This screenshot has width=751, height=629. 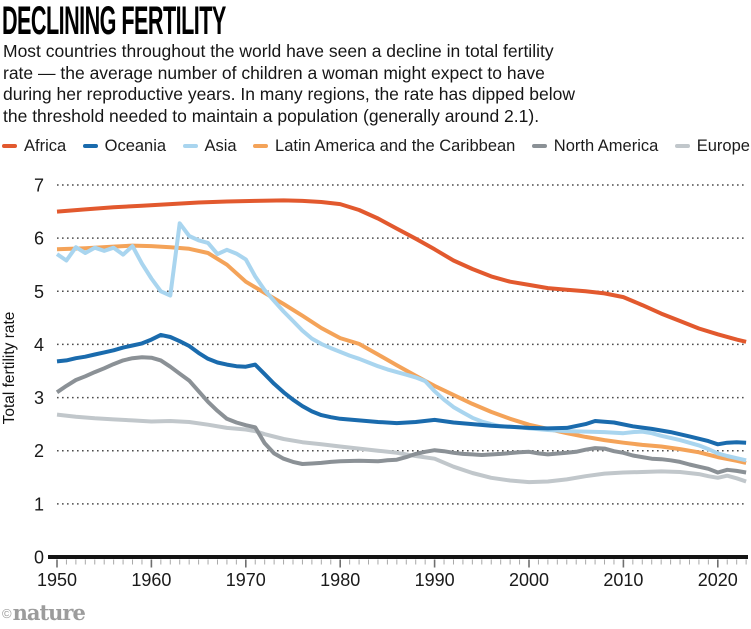 What do you see at coordinates (529, 580) in the screenshot?
I see `x-tick-label-2000: 2000` at bounding box center [529, 580].